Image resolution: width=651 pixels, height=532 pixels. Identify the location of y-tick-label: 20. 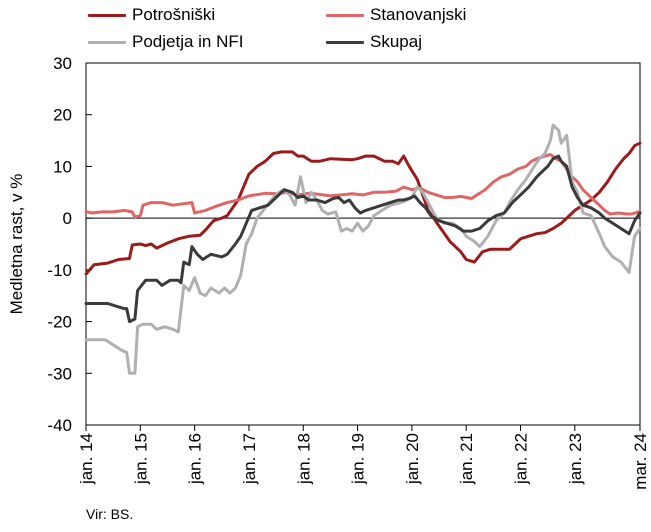
(62, 115).